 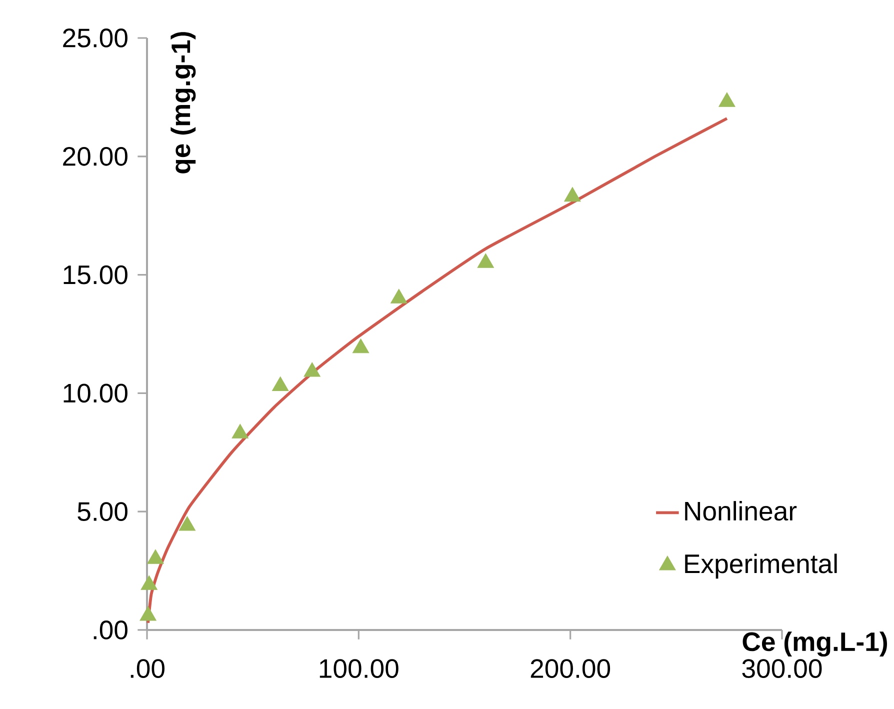 What do you see at coordinates (103, 512) in the screenshot?
I see `y-tick-label: 5.00` at bounding box center [103, 512].